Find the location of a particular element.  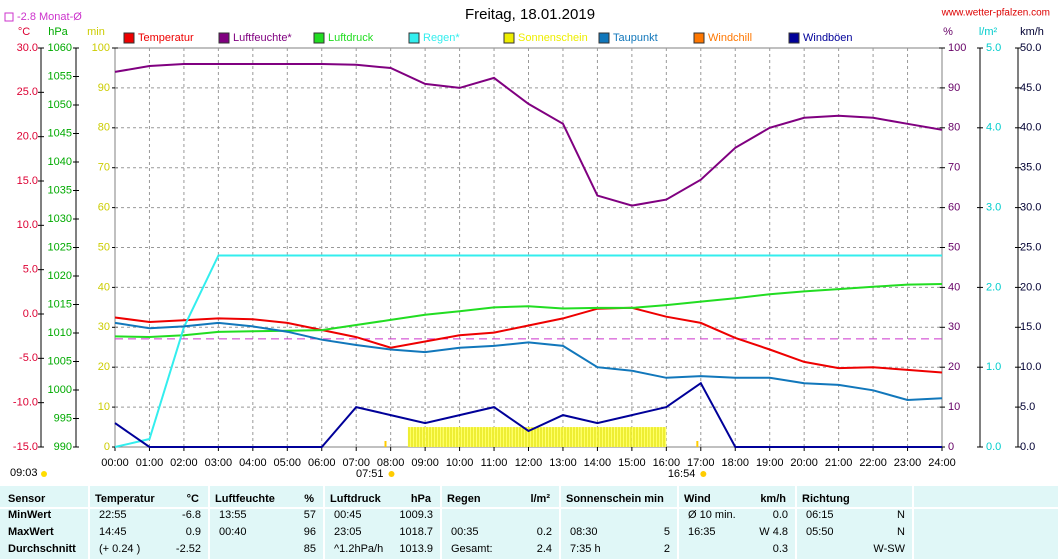

y-tick-label: 1060 is located at coordinates (60, 48).